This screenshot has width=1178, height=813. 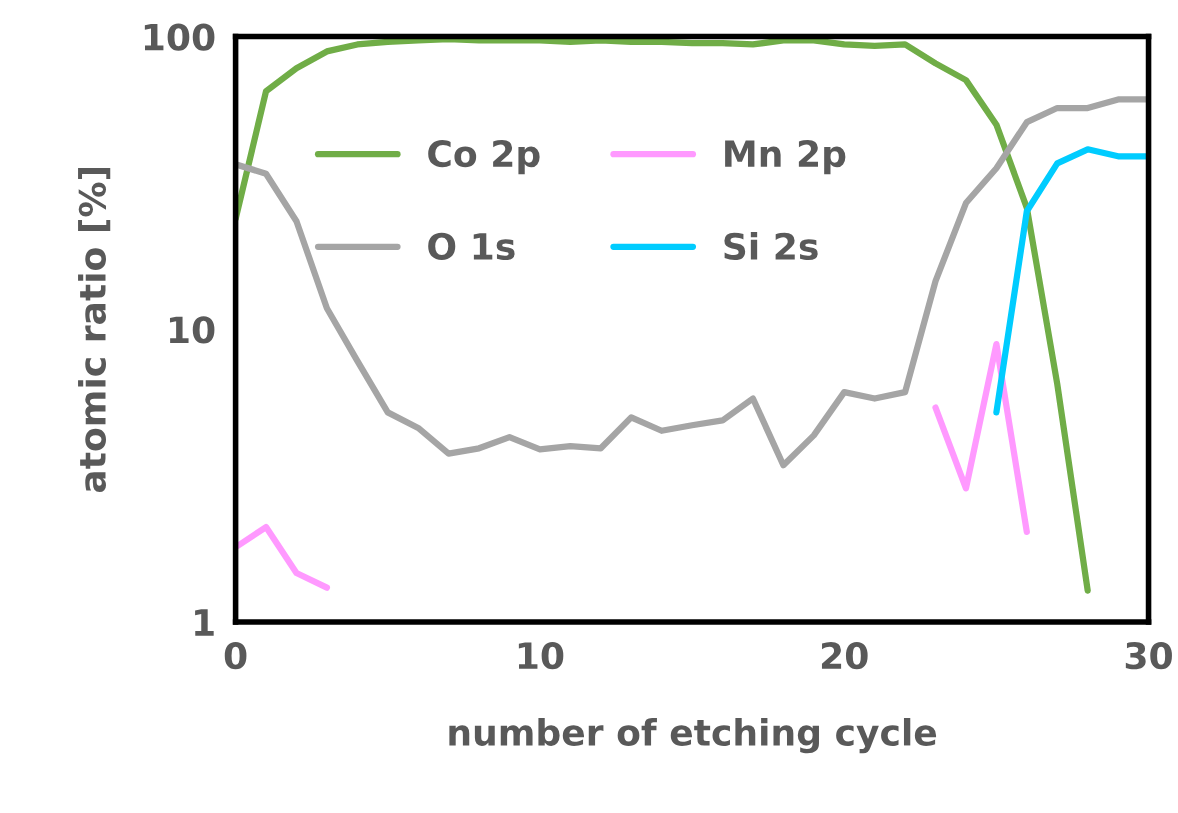 I want to click on x-tick-label: 10, so click(x=541, y=656).